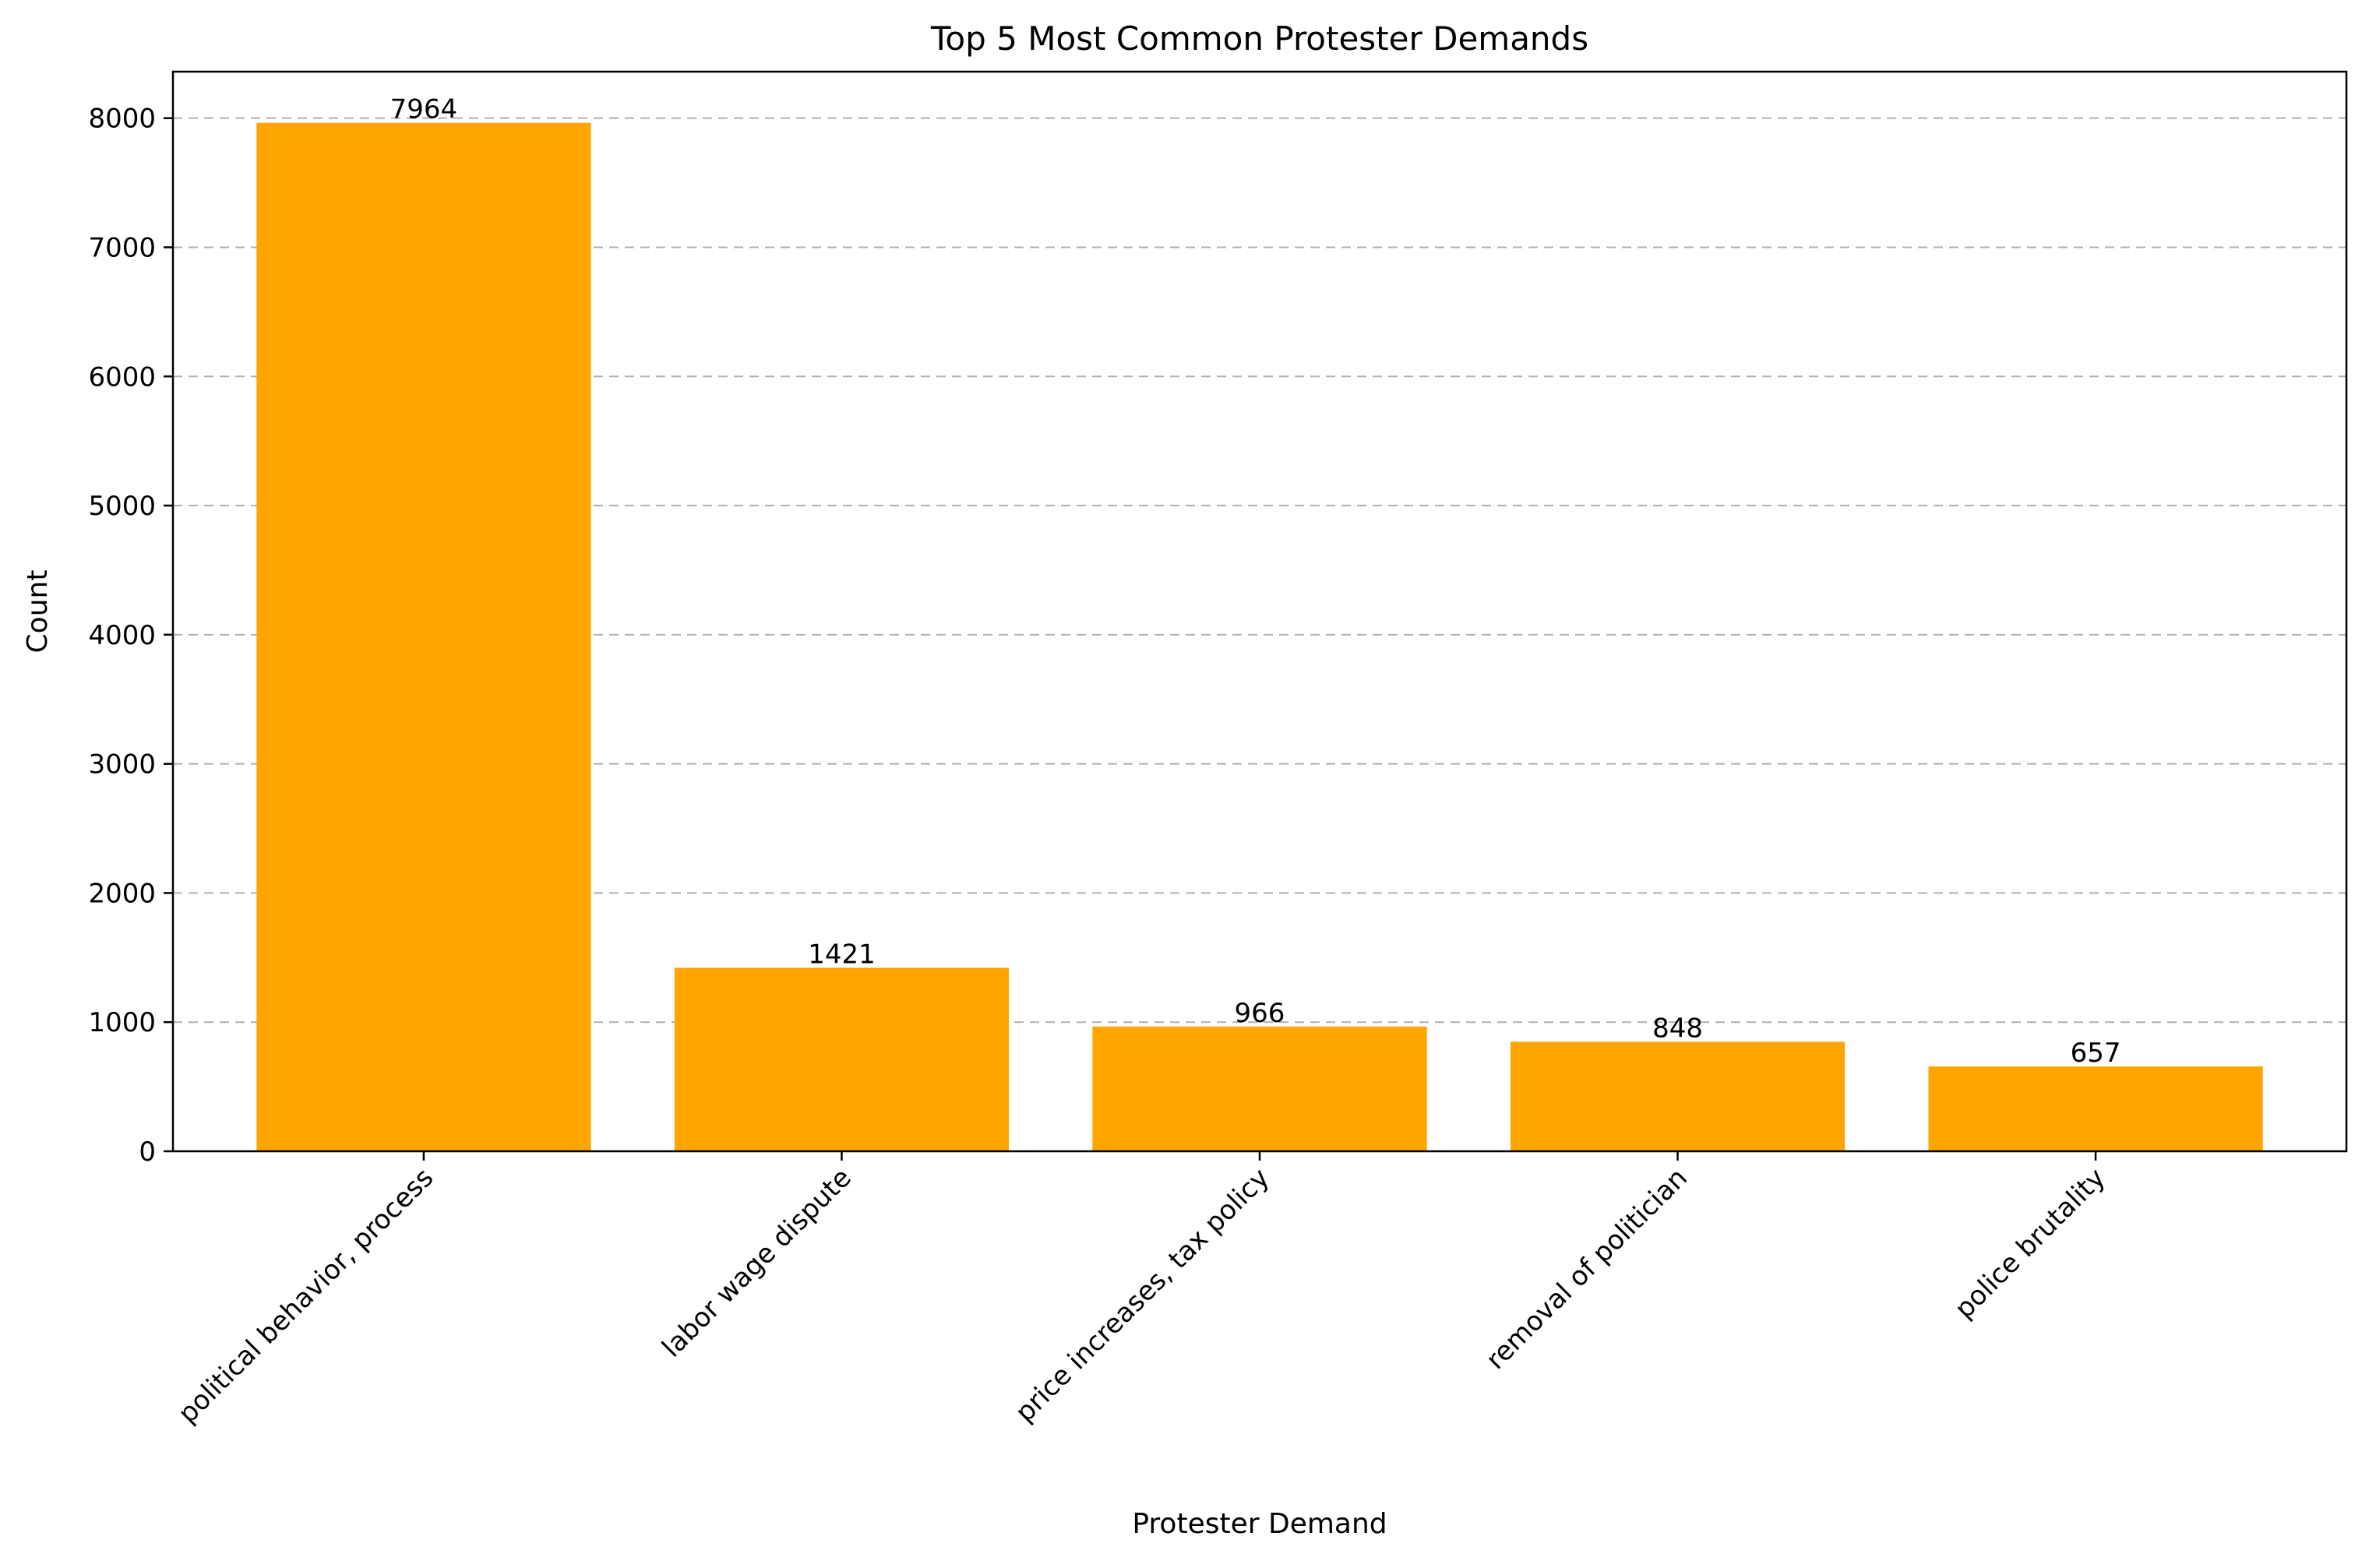 Image resolution: width=2369 pixels, height=1568 pixels. What do you see at coordinates (305, 1296) in the screenshot?
I see `x-tick-label-1: political behavior, process` at bounding box center [305, 1296].